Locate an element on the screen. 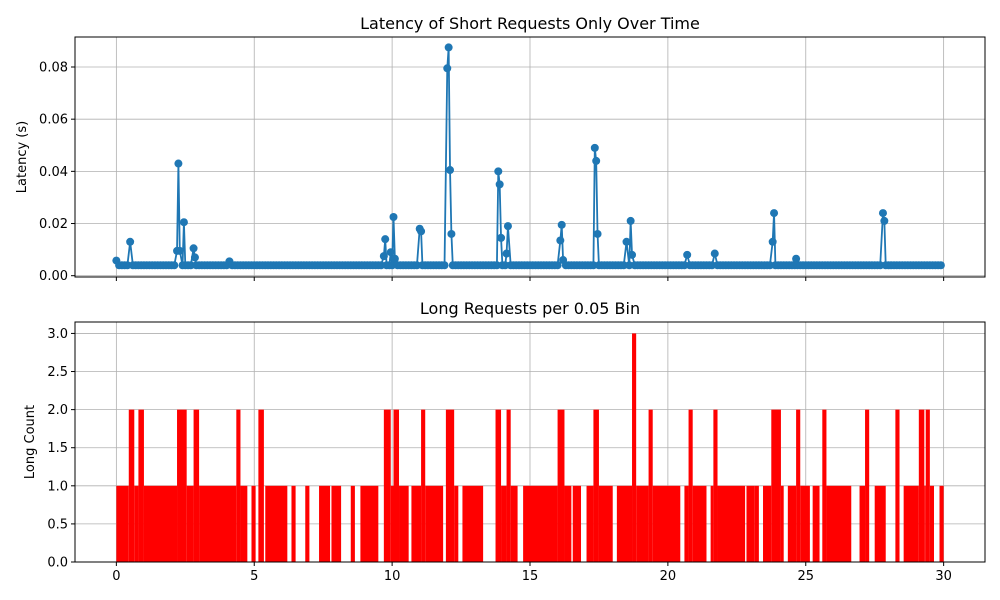  y-tick-label: 0.04 is located at coordinates (53, 172).